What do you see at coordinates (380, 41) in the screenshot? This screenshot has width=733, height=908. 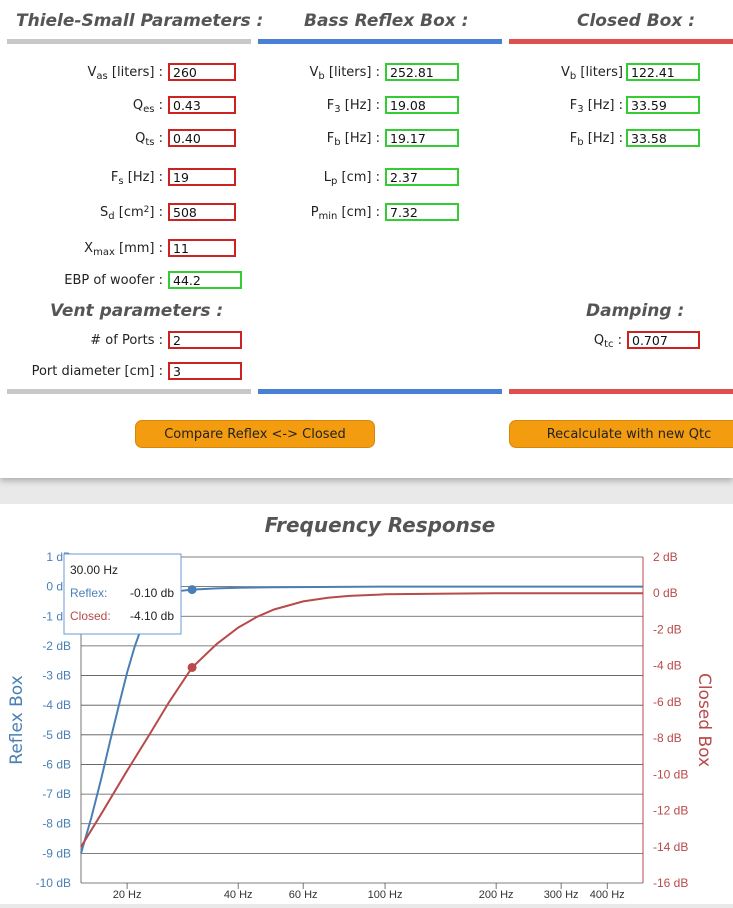 I see `reflex-divider-top` at bounding box center [380, 41].